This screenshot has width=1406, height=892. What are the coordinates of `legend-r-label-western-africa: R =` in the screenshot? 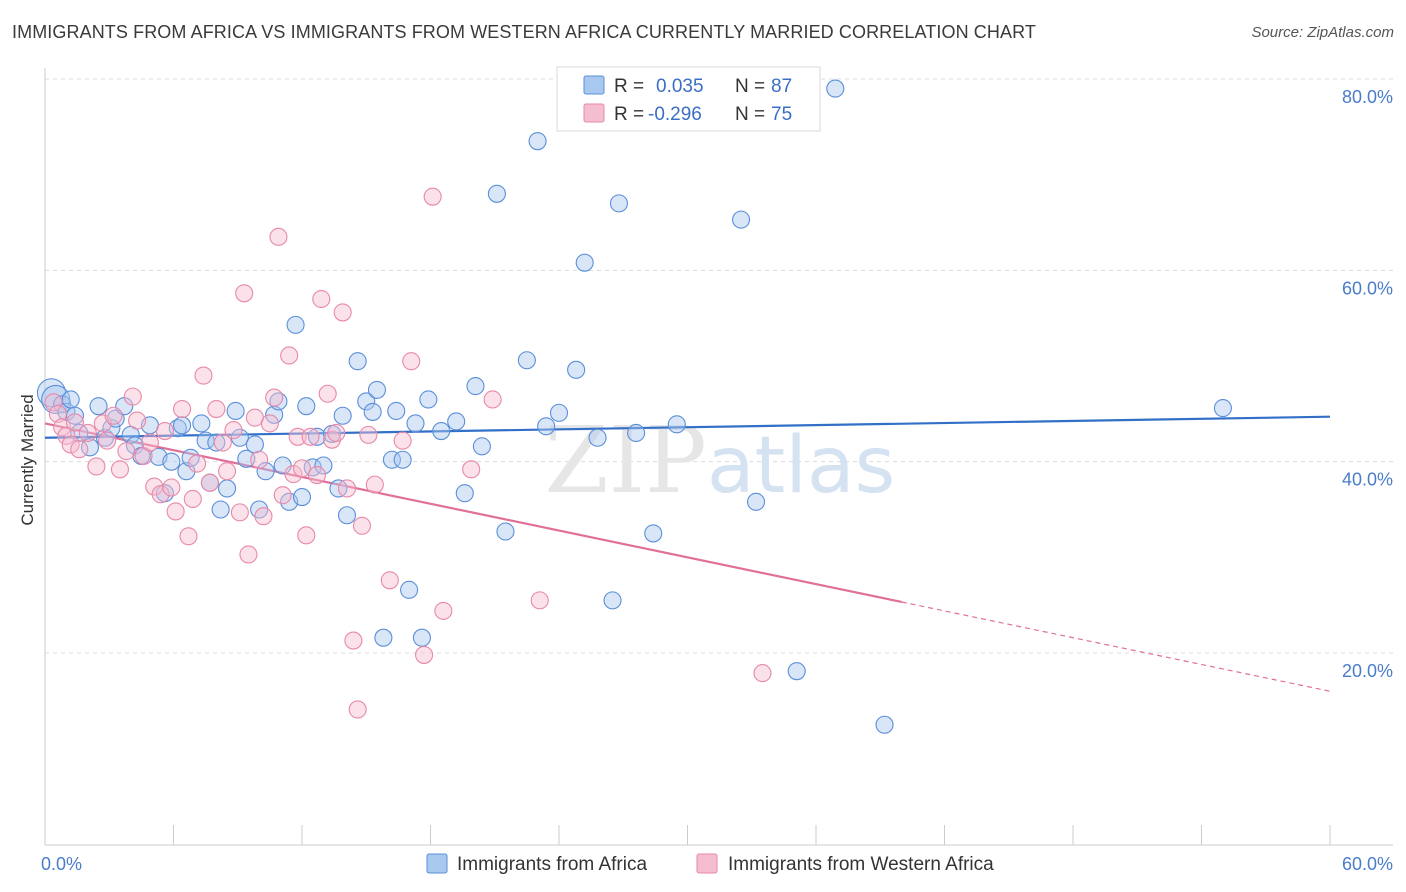 It's located at (629, 114).